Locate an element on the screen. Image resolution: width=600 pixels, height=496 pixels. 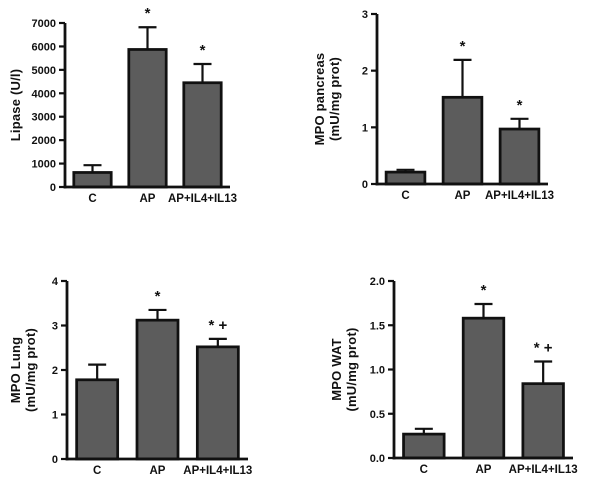
y-axis-title: MPO pancreas(mU/mg prot) is located at coordinates (327, 99).